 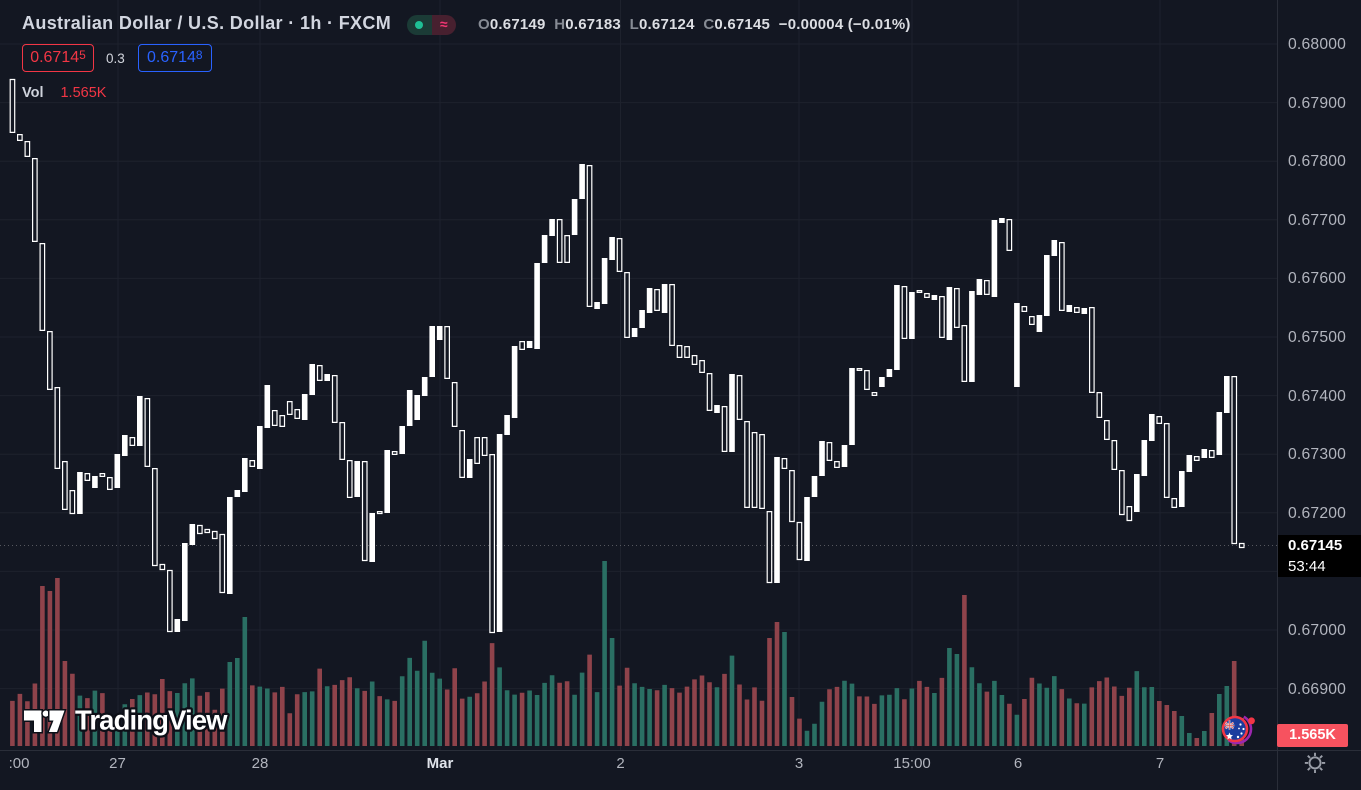 I want to click on svg-text: TradingView, so click(x=151, y=720).